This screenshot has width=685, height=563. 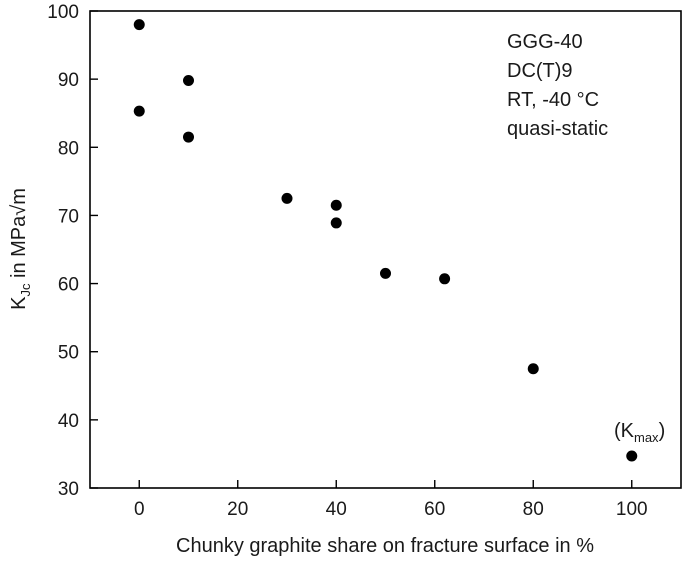 I want to click on info-line-2: DC(T)9, so click(x=540, y=71).